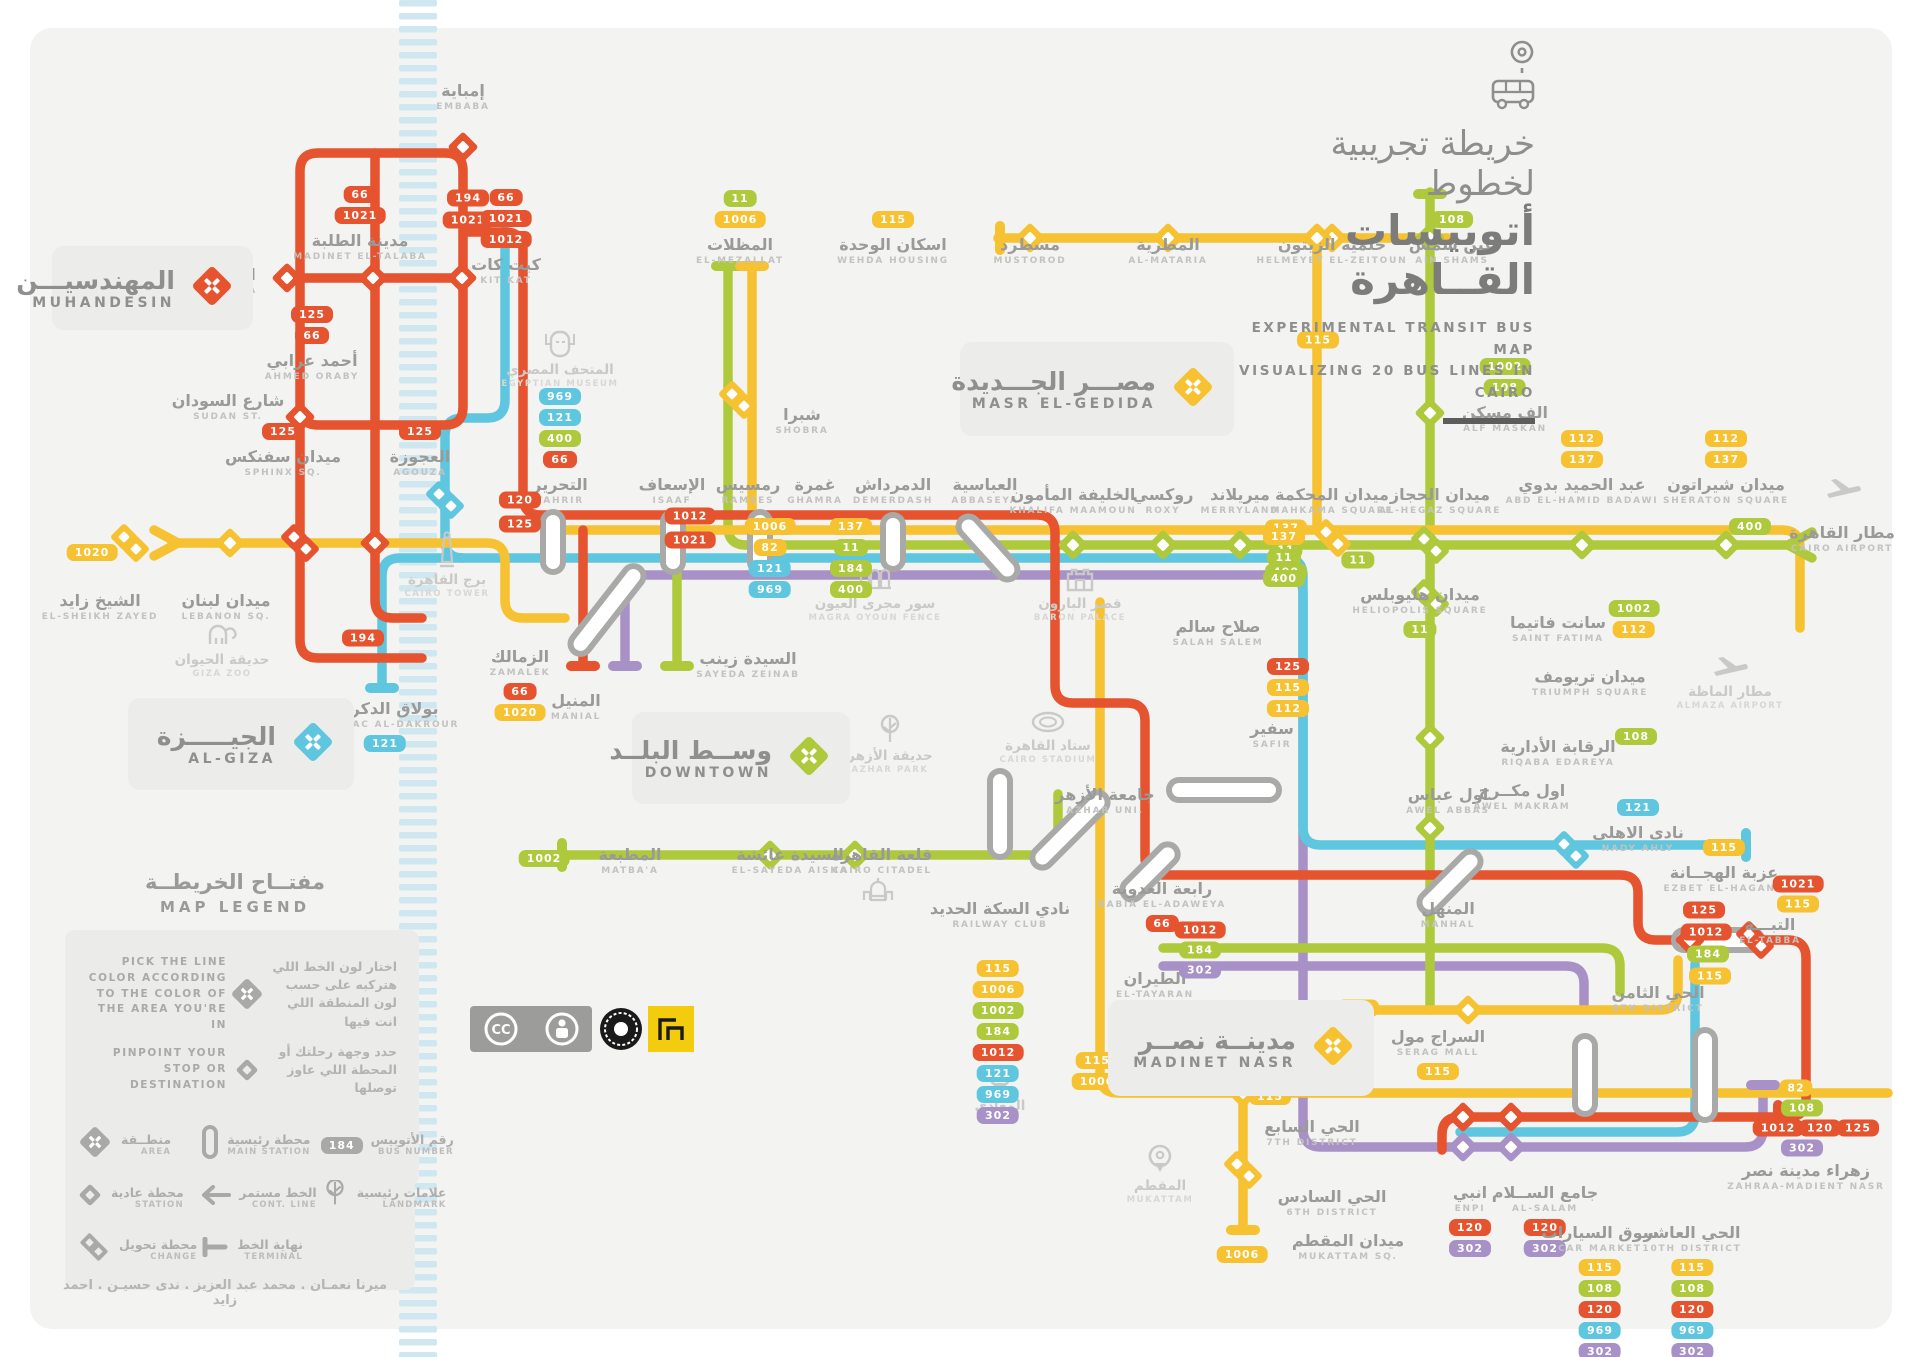 Image resolution: width=1920 pixels, height=1357 pixels. Describe the element at coordinates (500, 1029) in the screenshot. I see `cc-icon: CC` at that location.